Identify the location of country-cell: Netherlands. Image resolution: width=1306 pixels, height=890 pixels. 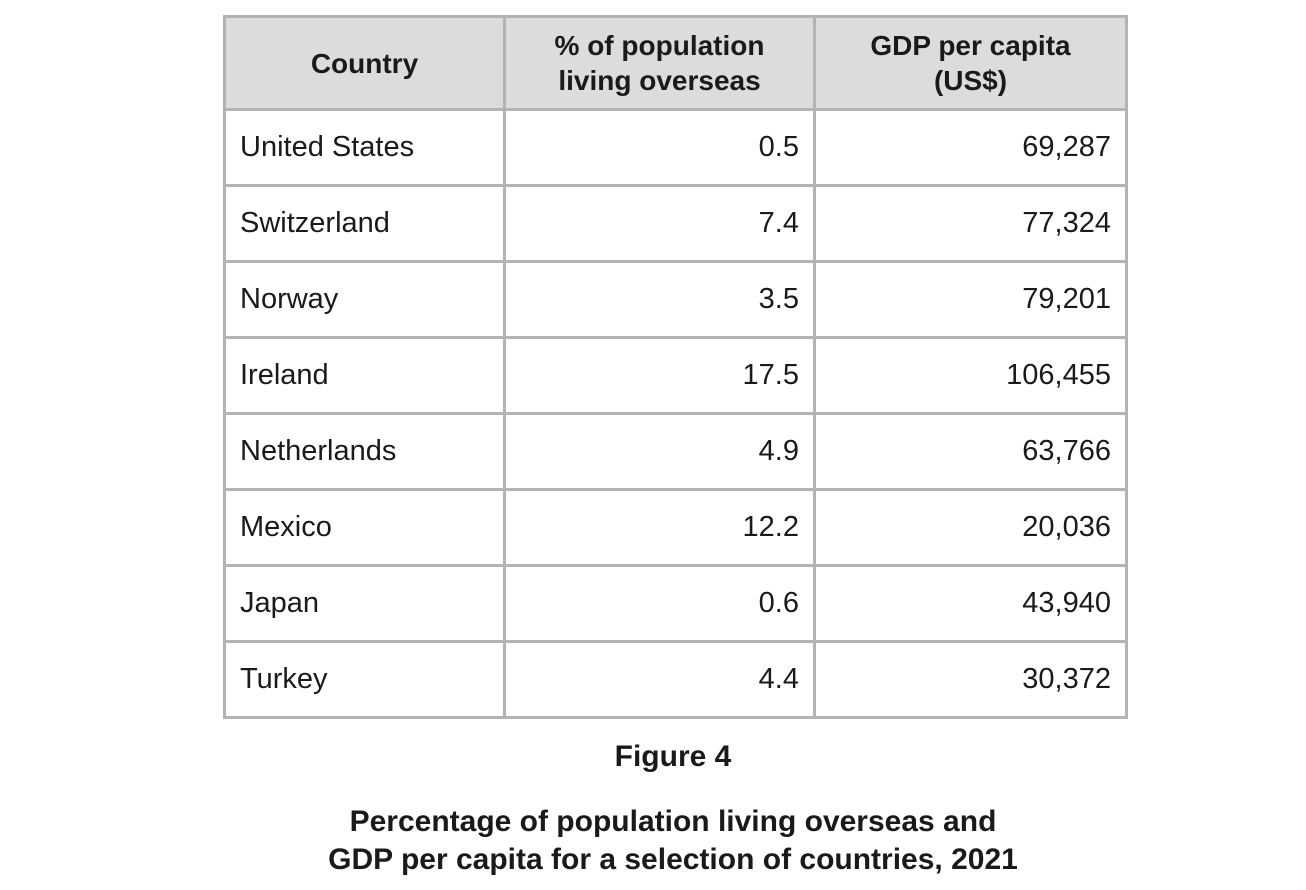
(364, 451).